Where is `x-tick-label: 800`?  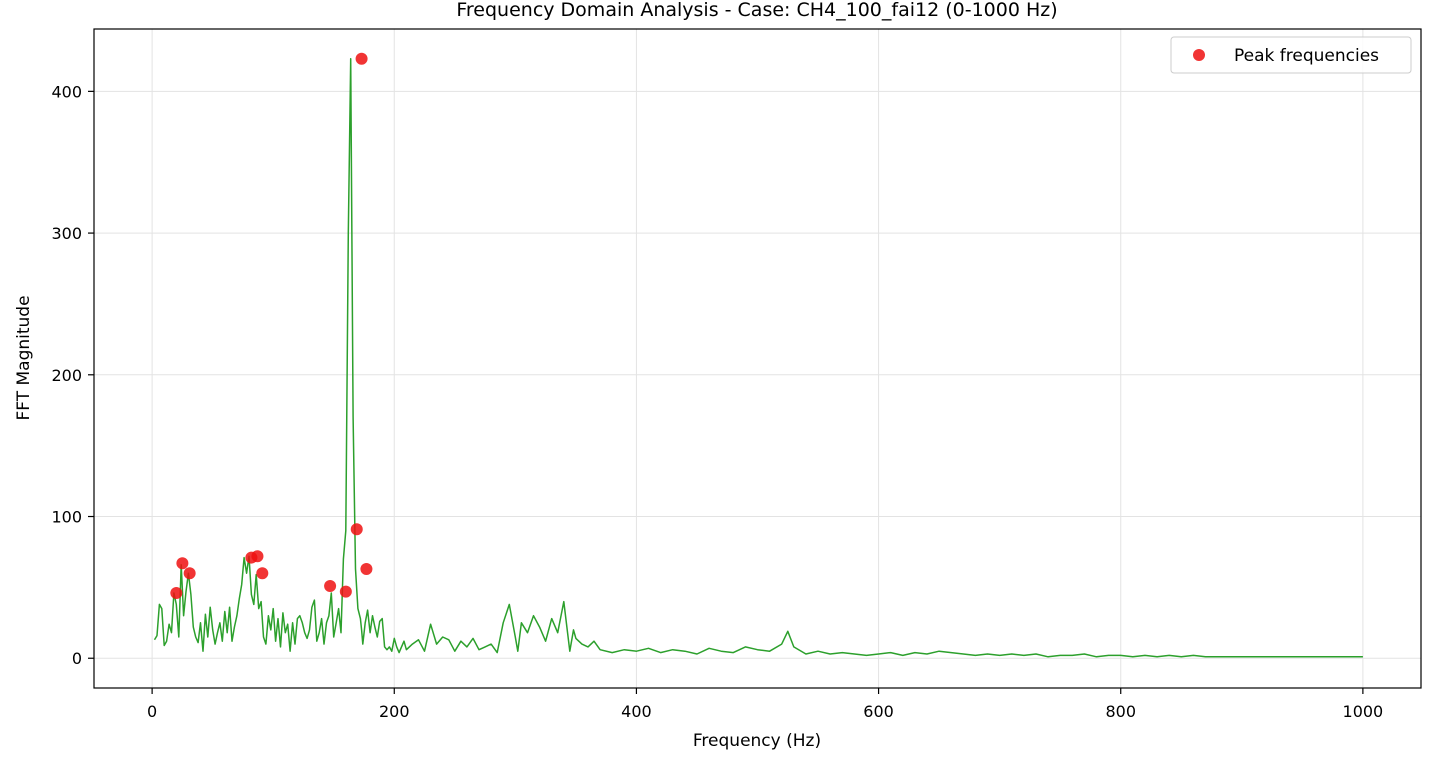
x-tick-label: 800 is located at coordinates (1120, 711).